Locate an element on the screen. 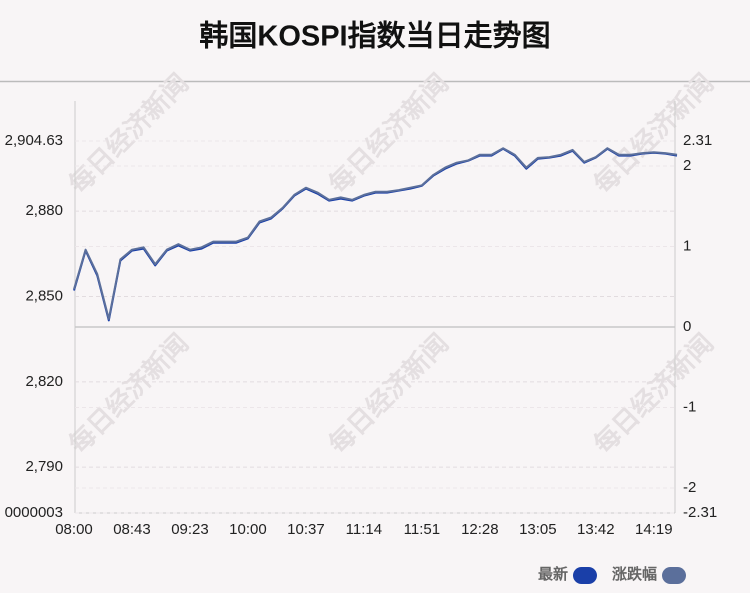 Image resolution: width=750 pixels, height=593 pixels. y-tick-label: 2,790 is located at coordinates (44, 466).